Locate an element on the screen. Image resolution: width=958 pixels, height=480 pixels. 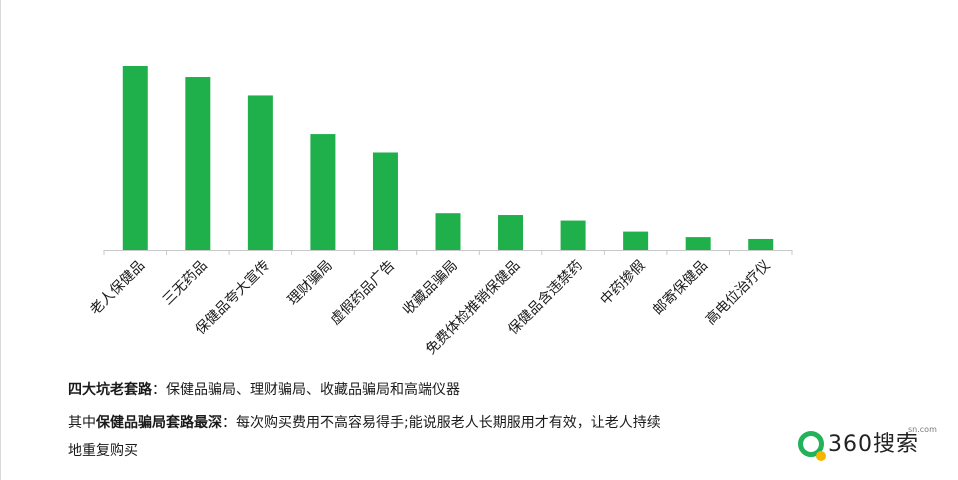
x-tick-label: 老人保健品 is located at coordinates (117, 288).